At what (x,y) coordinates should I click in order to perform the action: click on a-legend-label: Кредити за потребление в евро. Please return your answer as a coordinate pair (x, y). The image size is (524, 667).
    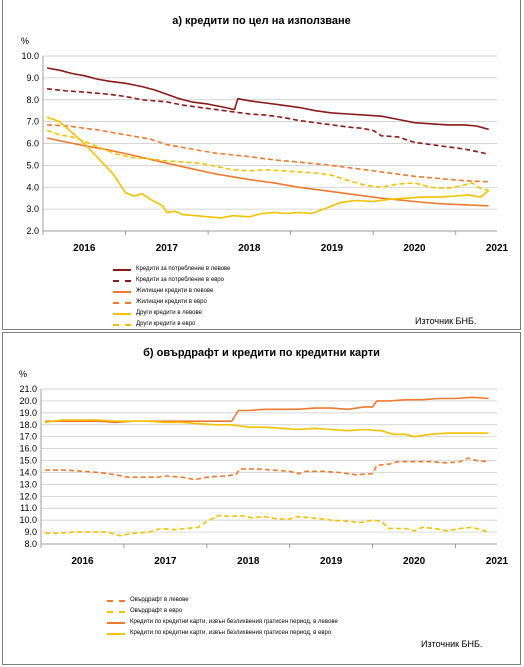
    Looking at the image, I should click on (180, 280).